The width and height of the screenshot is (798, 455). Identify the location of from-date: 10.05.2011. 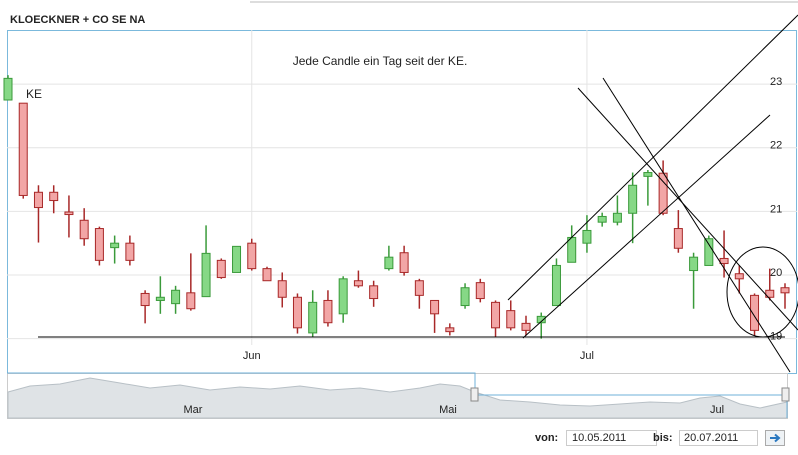
(599, 438).